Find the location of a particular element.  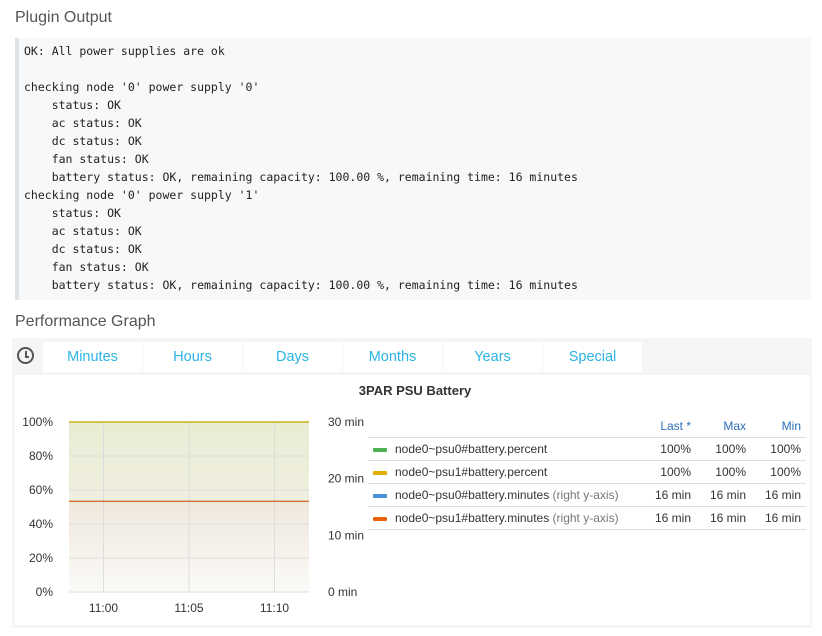

tab-minutes: Minutes is located at coordinates (92, 357).